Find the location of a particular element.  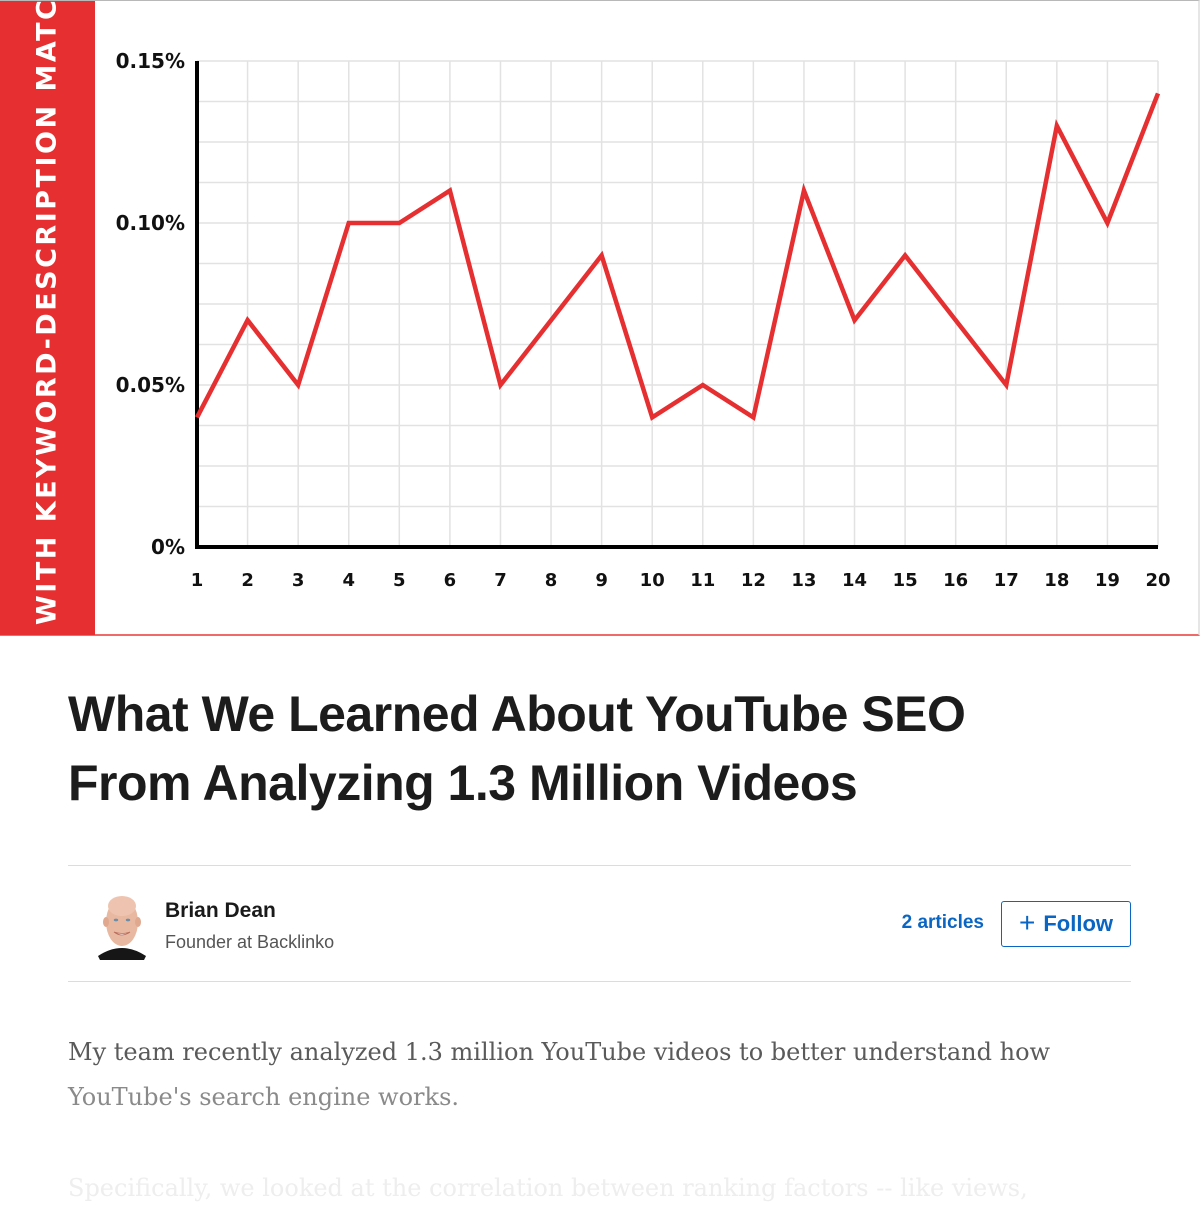

y-tick-label: 0.10% is located at coordinates (150, 223).